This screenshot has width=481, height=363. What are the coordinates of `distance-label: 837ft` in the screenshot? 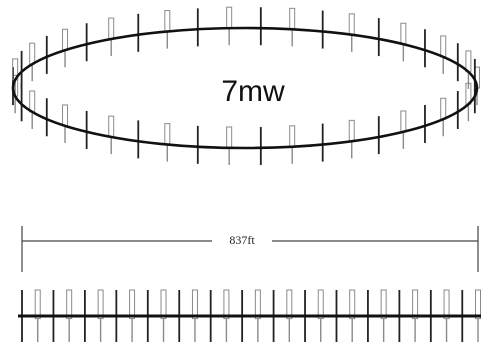 It's located at (242, 240).